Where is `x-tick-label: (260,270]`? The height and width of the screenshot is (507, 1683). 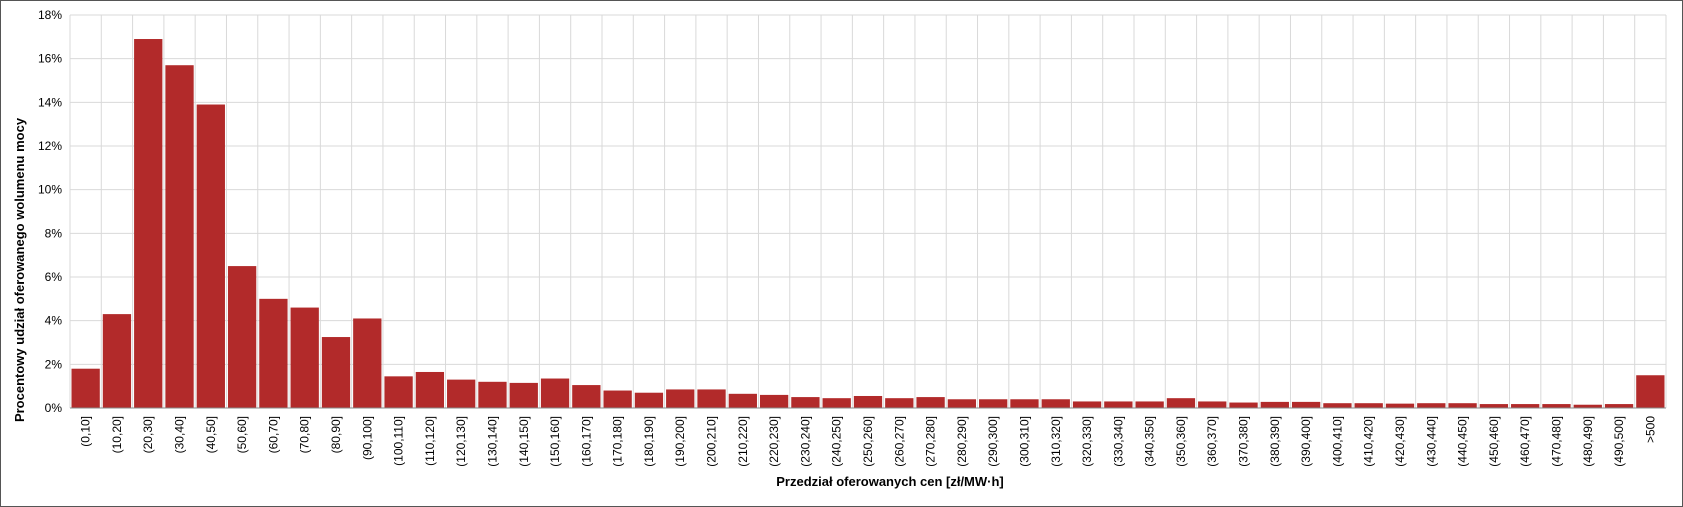 x-tick-label: (260,270] is located at coordinates (899, 441).